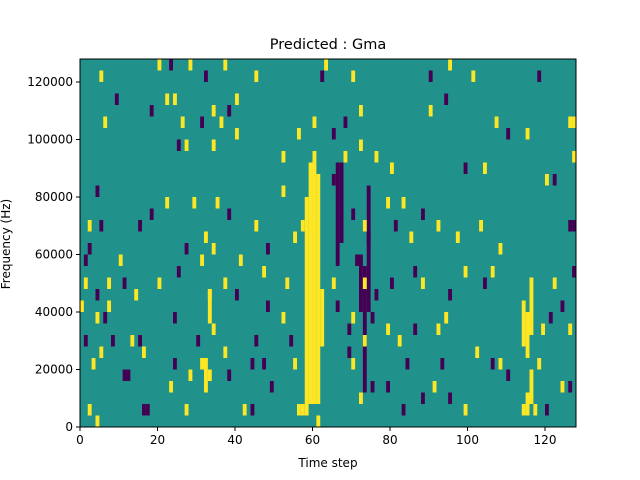 Image resolution: width=640 pixels, height=480 pixels. Describe the element at coordinates (54, 312) in the screenshot. I see `y-tick-label: 40000` at that location.